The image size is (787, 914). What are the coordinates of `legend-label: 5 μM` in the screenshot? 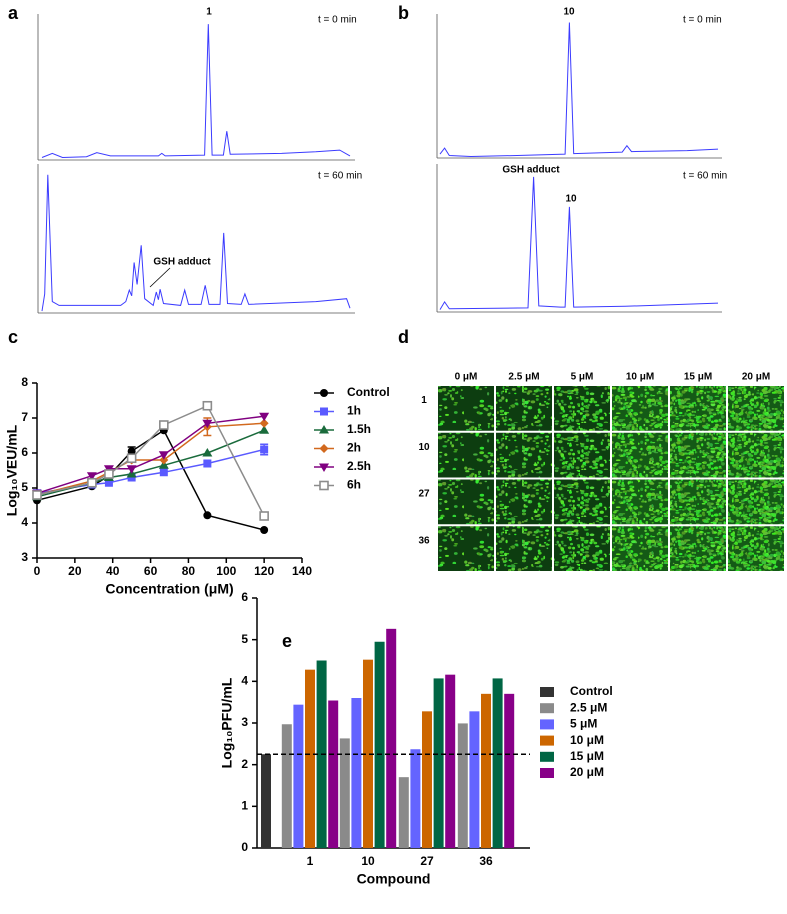 It's located at (583, 724).